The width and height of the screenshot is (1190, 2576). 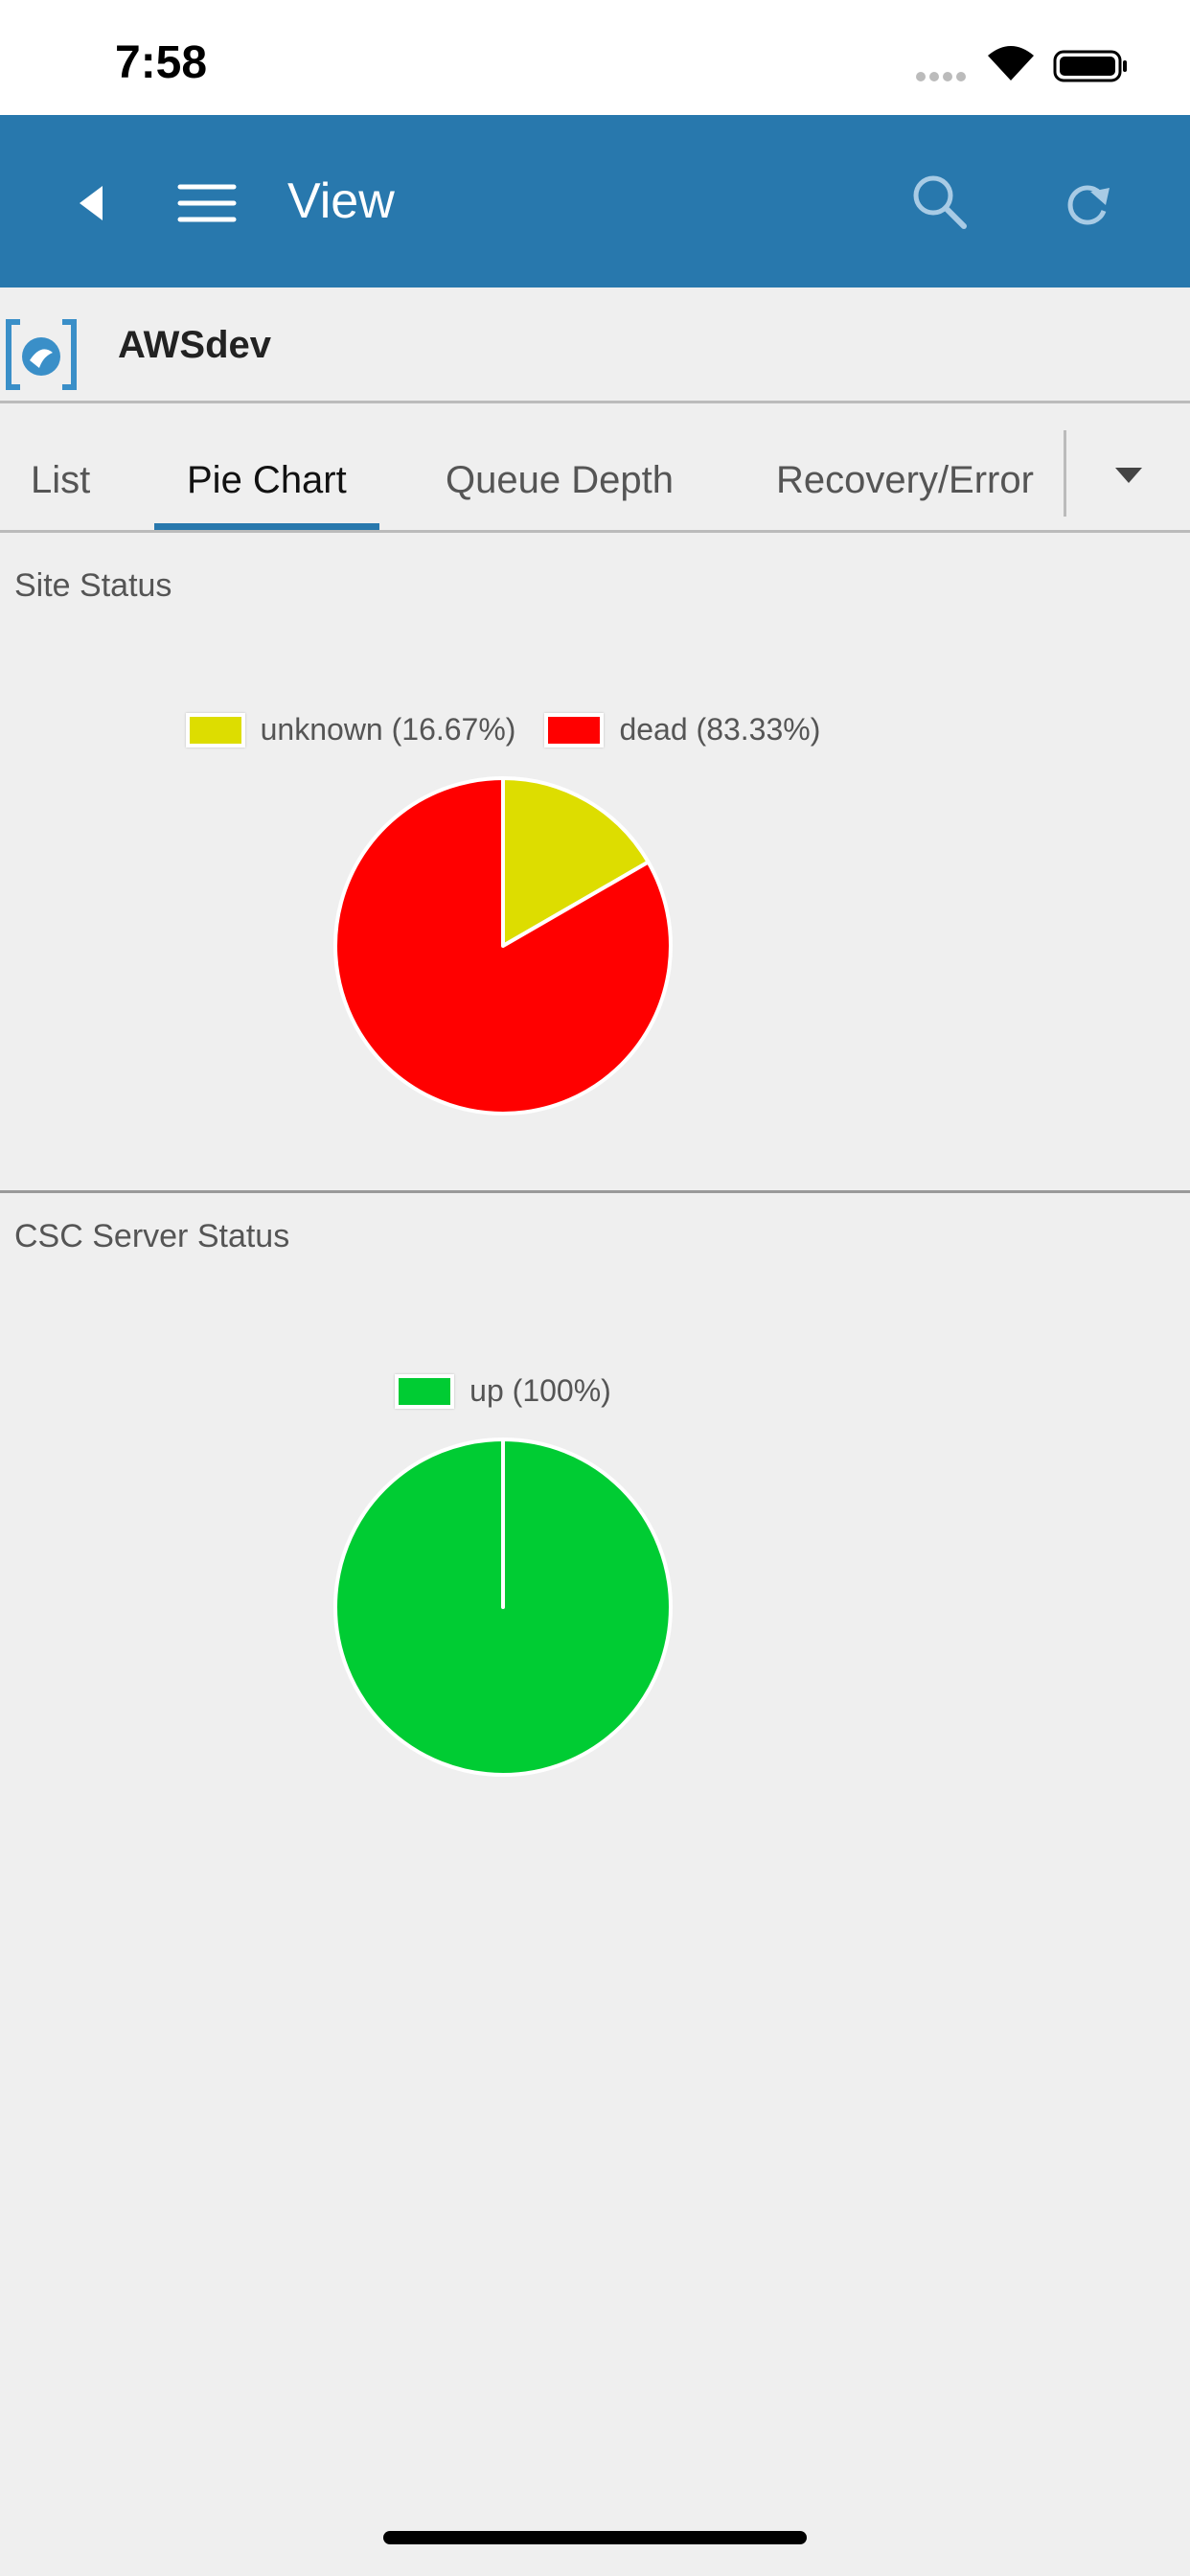 What do you see at coordinates (540, 1390) in the screenshot?
I see `legend-label: up (100%)` at bounding box center [540, 1390].